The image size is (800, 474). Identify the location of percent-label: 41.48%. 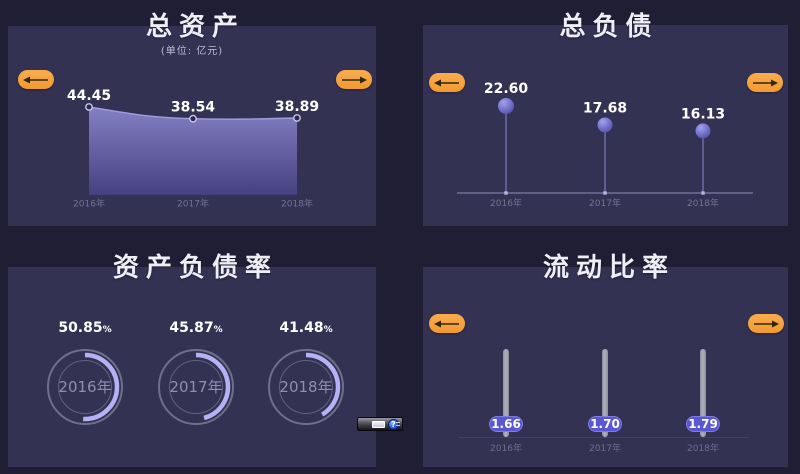
(305, 328).